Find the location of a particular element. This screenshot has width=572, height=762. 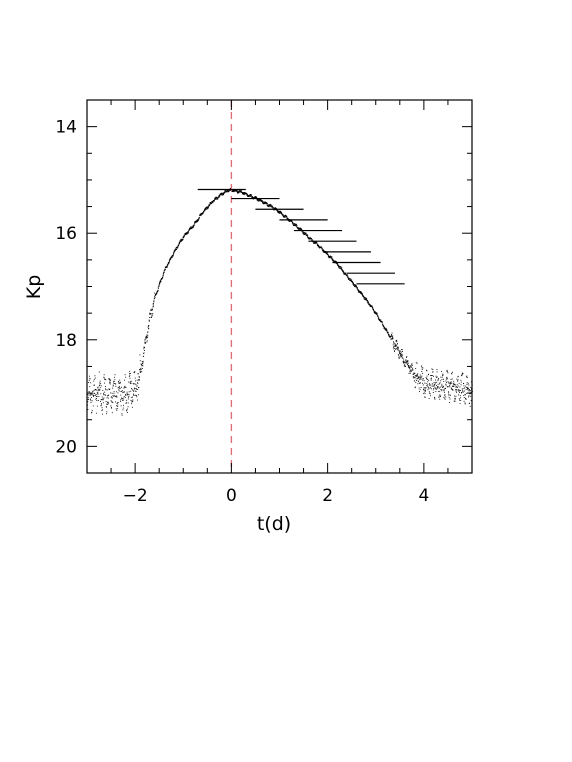

y-tick-label: 16 is located at coordinates (66, 234).